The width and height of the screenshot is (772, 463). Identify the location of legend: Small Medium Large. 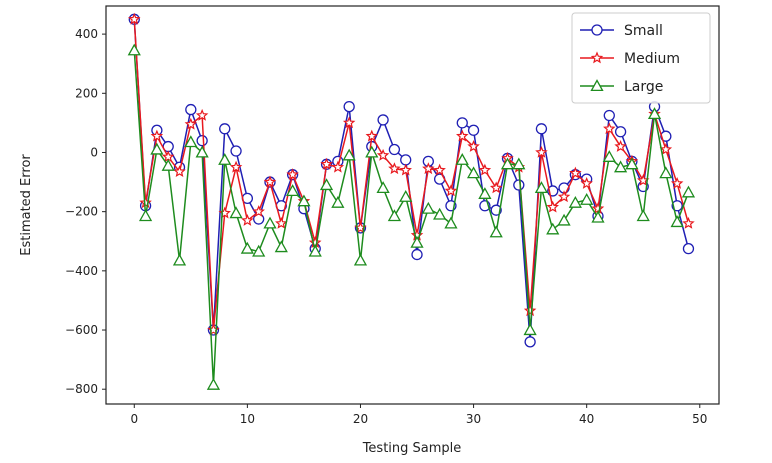
(641, 58).